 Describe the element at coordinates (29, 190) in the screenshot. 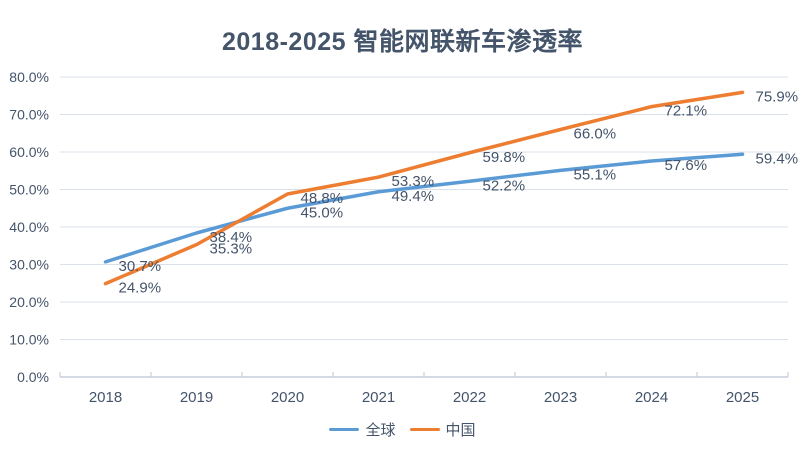

I see `y-tick-label: 50.0%` at that location.